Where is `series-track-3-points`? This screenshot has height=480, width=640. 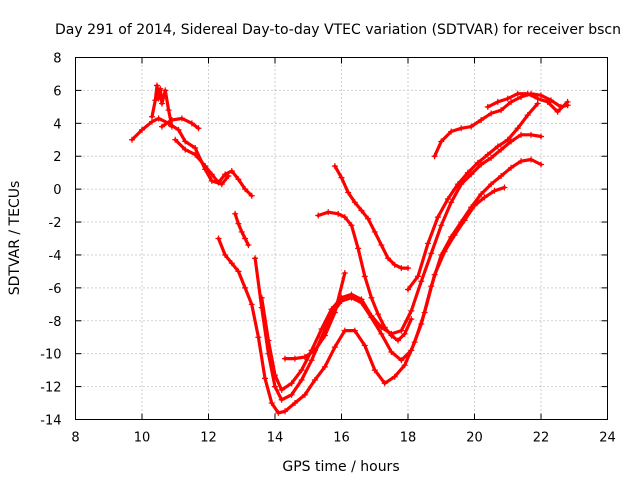 series-track-3-points is located at coordinates (180, 123).